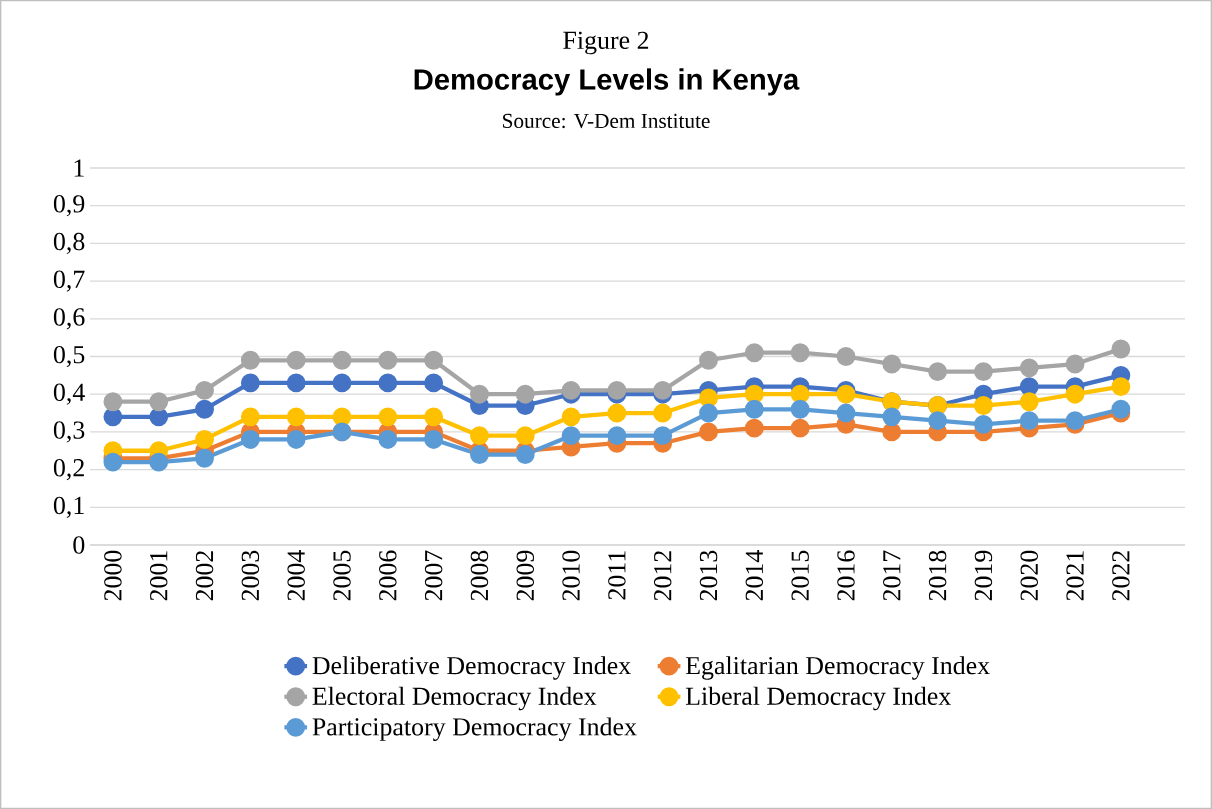 This screenshot has height=809, width=1212. Describe the element at coordinates (1121, 576) in the screenshot. I see `x-tick-label: 2022` at that location.